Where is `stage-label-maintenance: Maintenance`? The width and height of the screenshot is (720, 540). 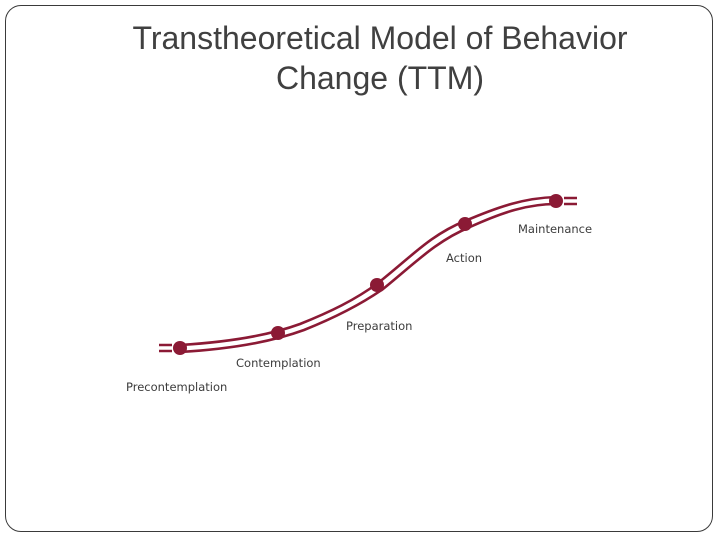 stage-label-maintenance: Maintenance is located at coordinates (555, 229).